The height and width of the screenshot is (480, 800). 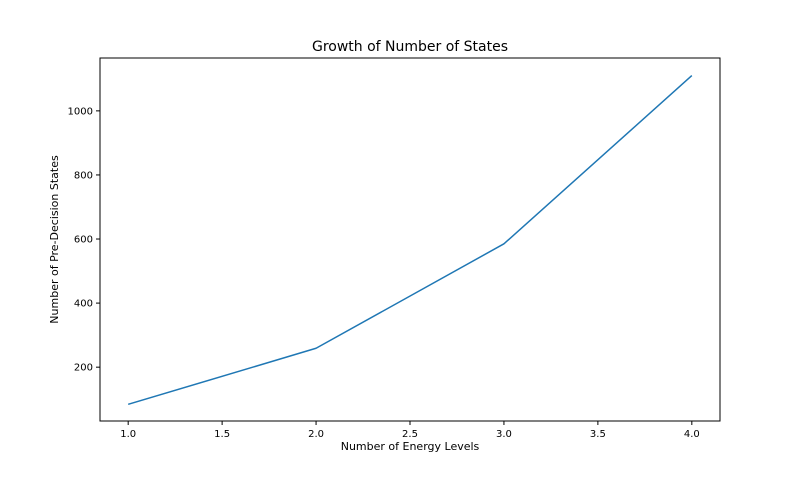 I want to click on x-tick-label: 1.5, so click(x=222, y=434).